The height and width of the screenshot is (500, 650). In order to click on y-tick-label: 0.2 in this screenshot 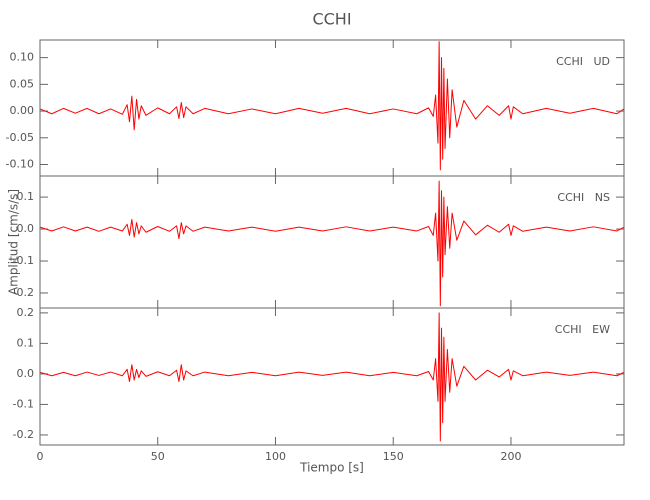, I will do `click(26, 312)`.